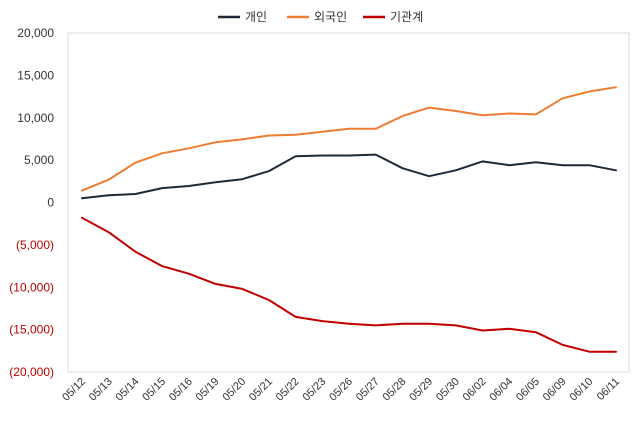  What do you see at coordinates (35, 33) in the screenshot?
I see `y-tick-label: 20,000` at bounding box center [35, 33].